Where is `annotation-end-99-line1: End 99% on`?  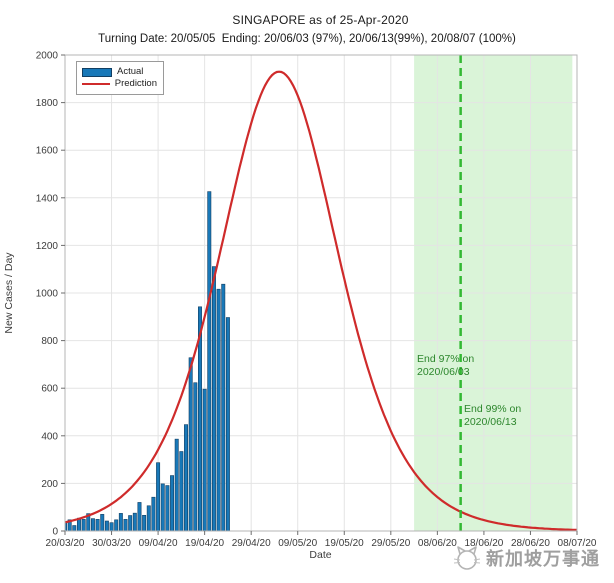 annotation-end-99-line1: End 99% on is located at coordinates (493, 409).